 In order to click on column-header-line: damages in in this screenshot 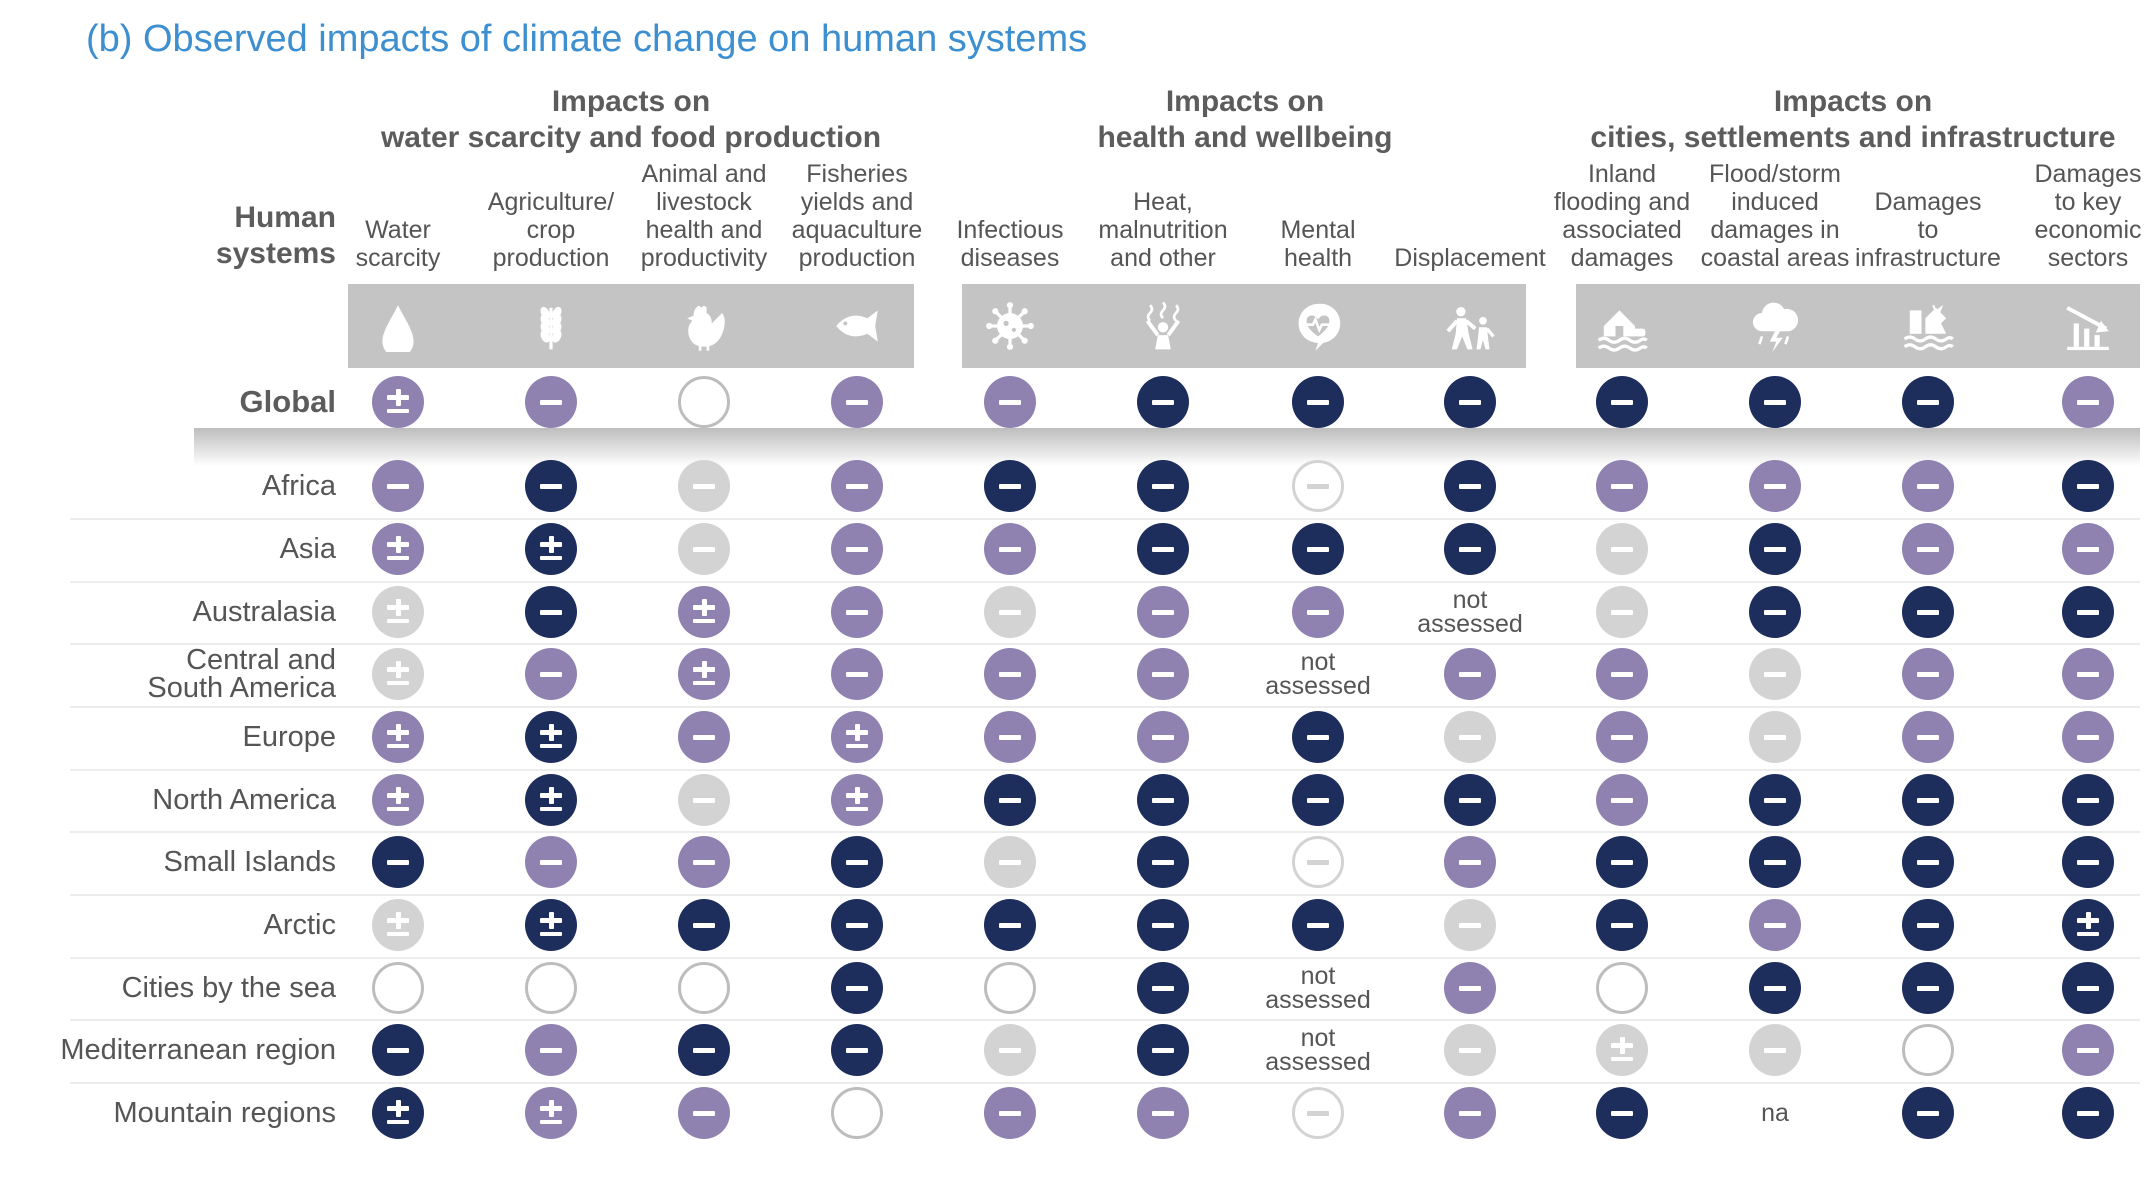, I will do `click(1775, 230)`.